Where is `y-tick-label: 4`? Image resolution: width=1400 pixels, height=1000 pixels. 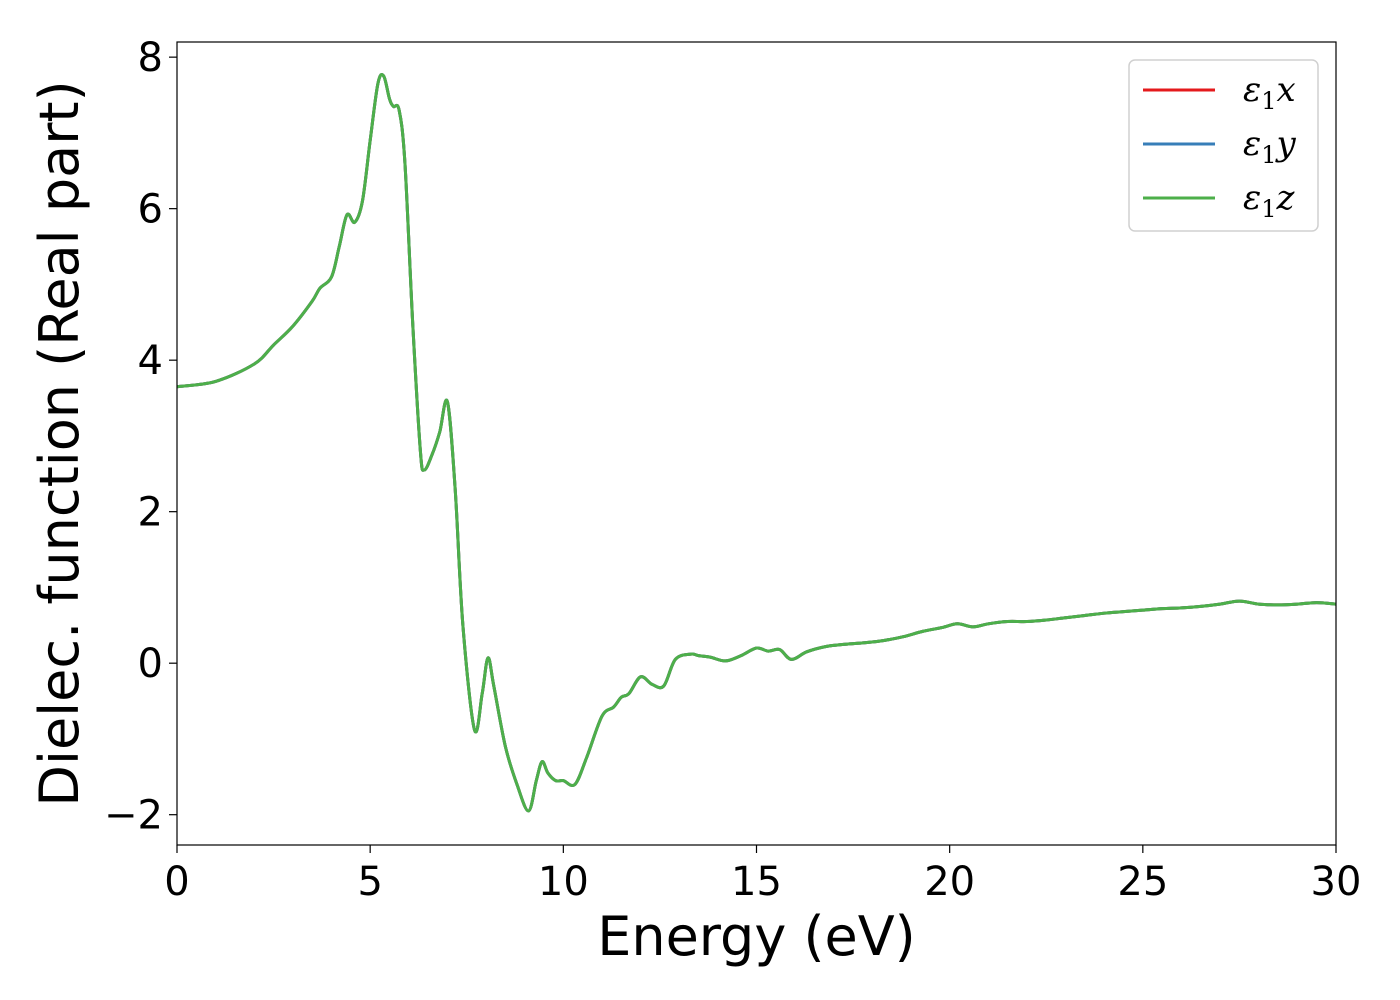
y-tick-label: 4 is located at coordinates (150, 361).